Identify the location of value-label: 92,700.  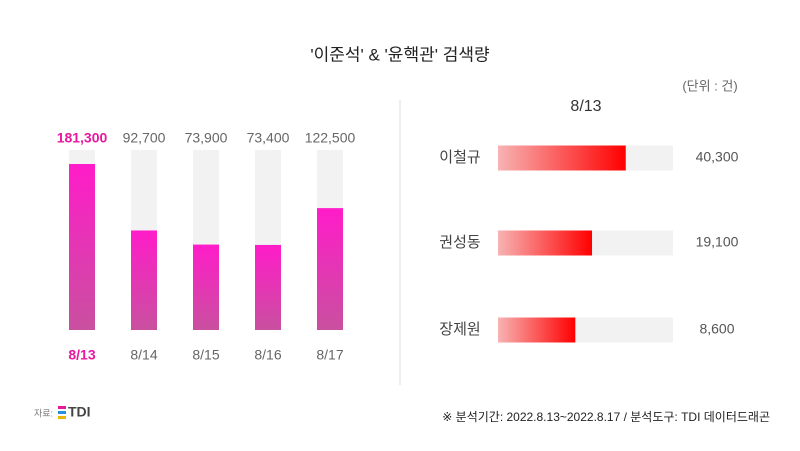
(144, 138).